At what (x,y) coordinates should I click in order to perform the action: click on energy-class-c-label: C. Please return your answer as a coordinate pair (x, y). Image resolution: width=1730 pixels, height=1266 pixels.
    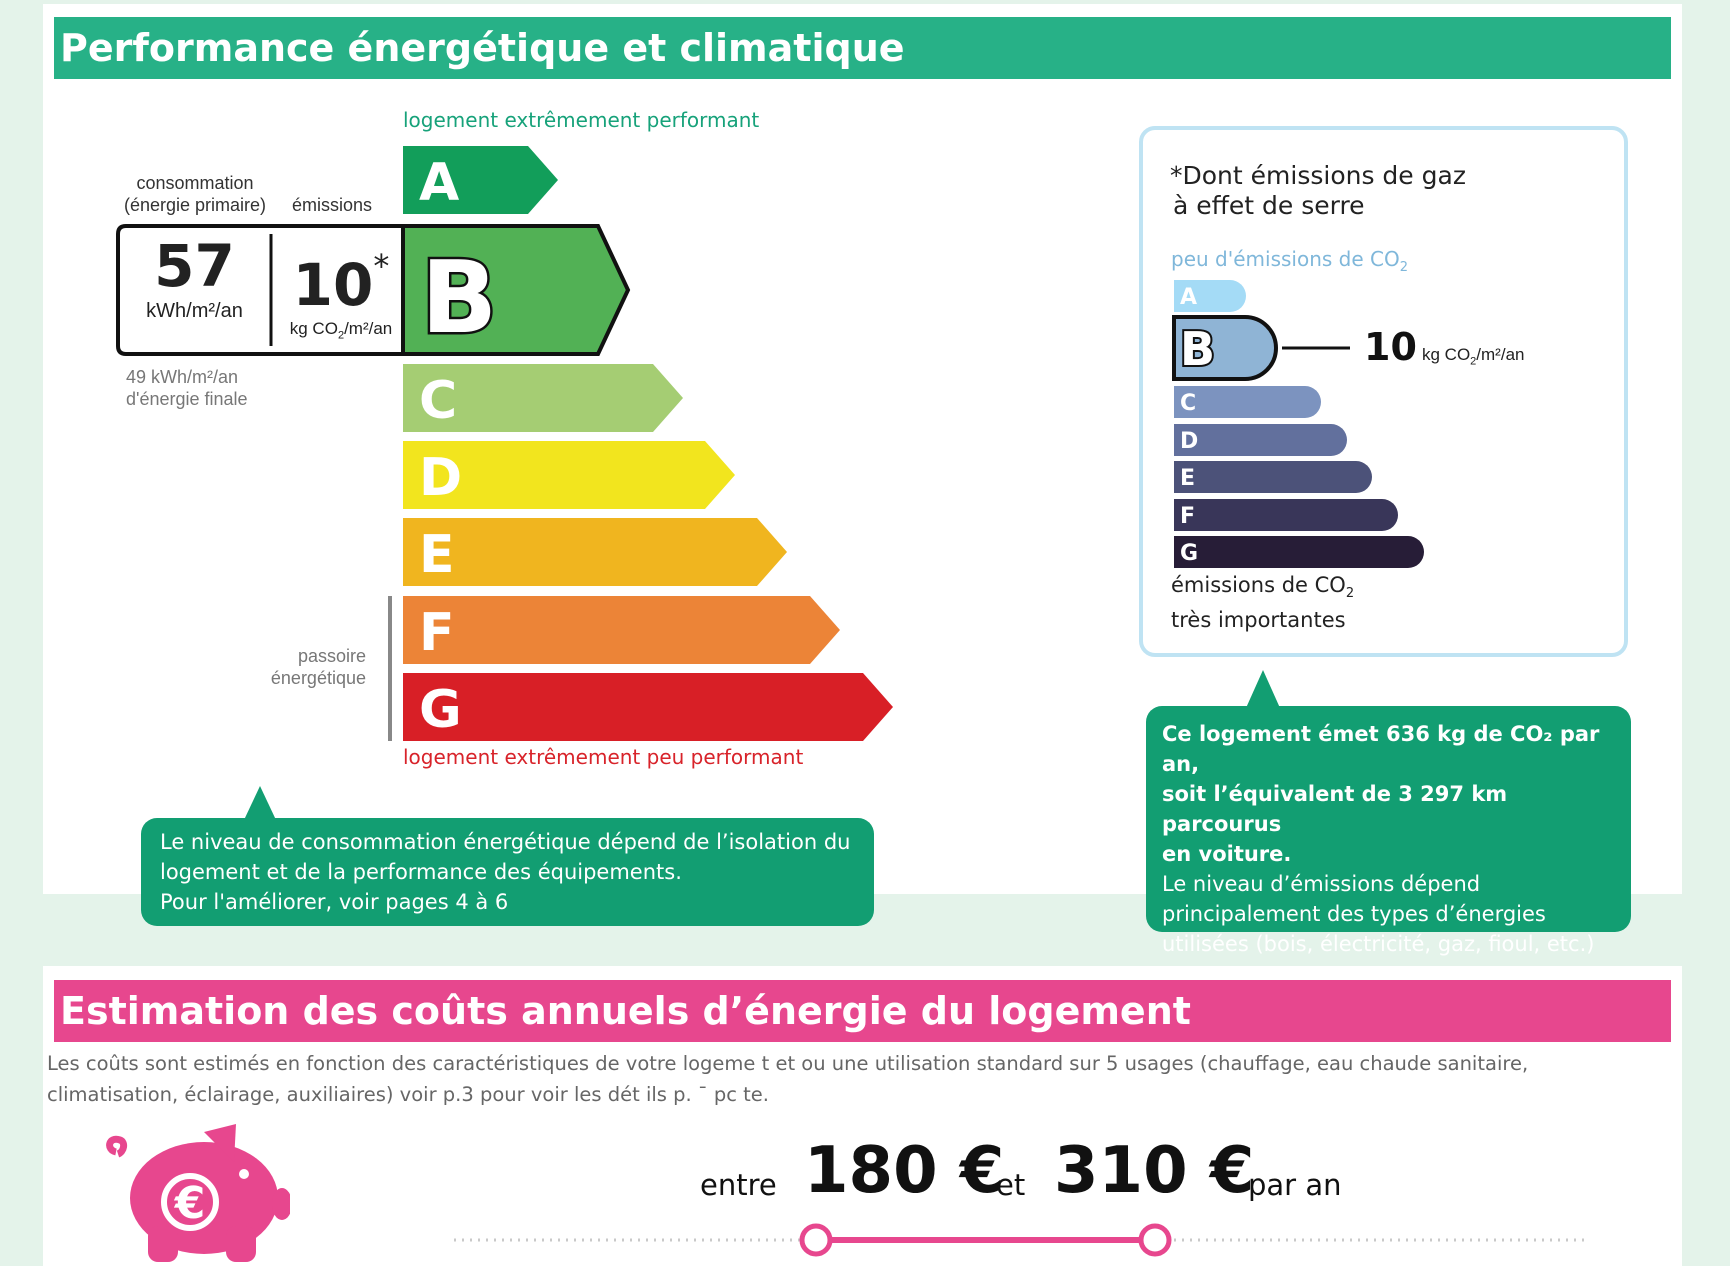
    Looking at the image, I should click on (438, 401).